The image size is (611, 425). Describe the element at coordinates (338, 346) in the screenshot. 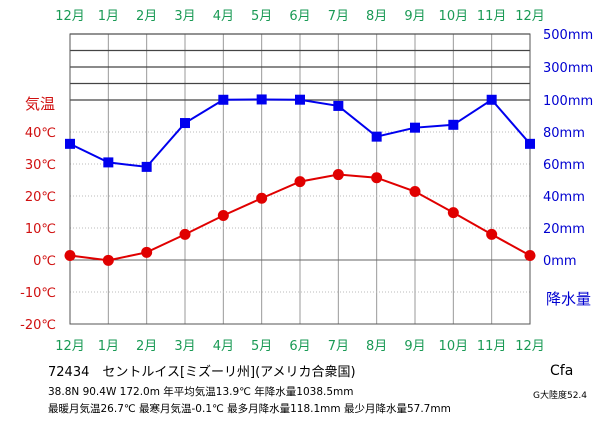

I see `month-label-bottom: 7月` at that location.